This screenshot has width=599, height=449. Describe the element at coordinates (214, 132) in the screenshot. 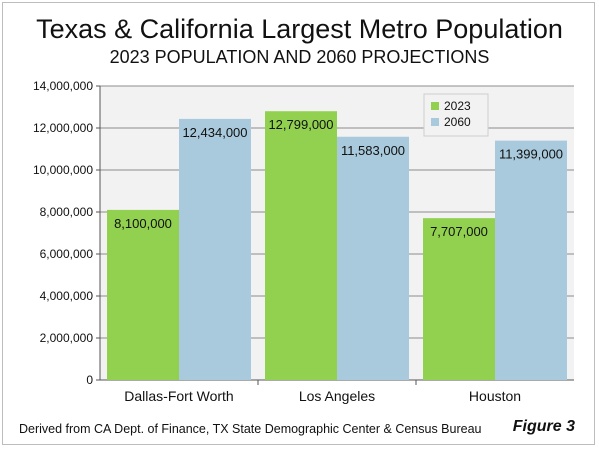

I see `data-label: 12,434,000` at that location.